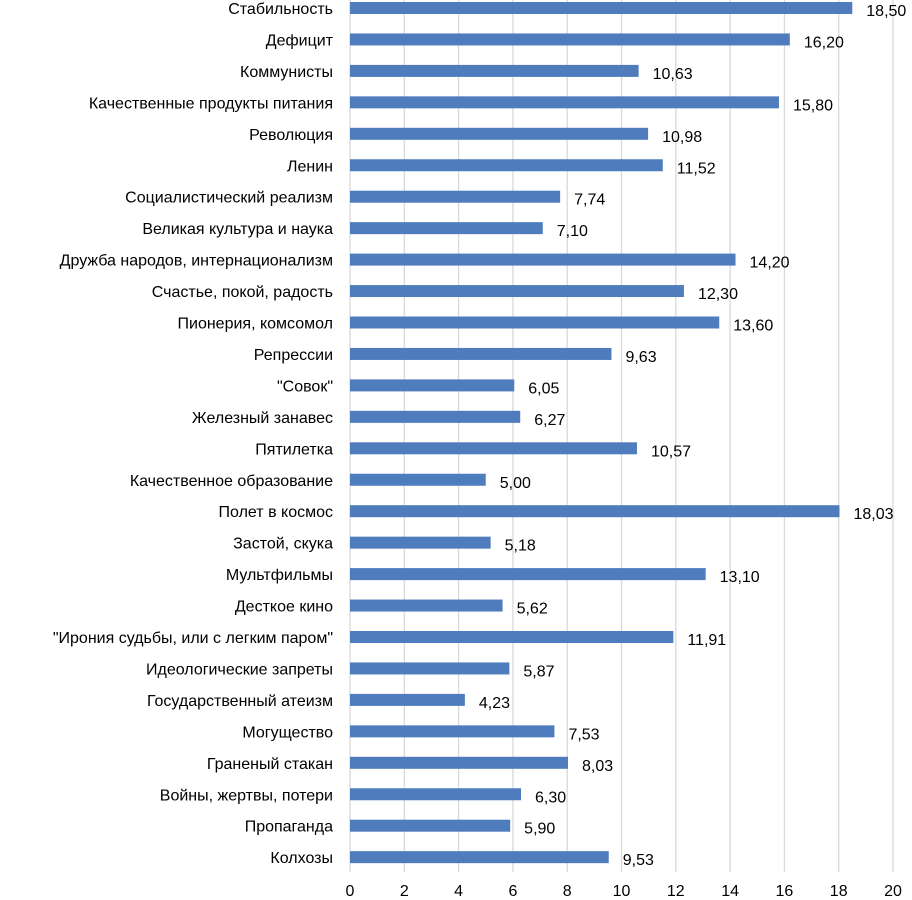 The image size is (912, 900). Describe the element at coordinates (640, 357) in the screenshot. I see `data-label: 9,63` at that location.